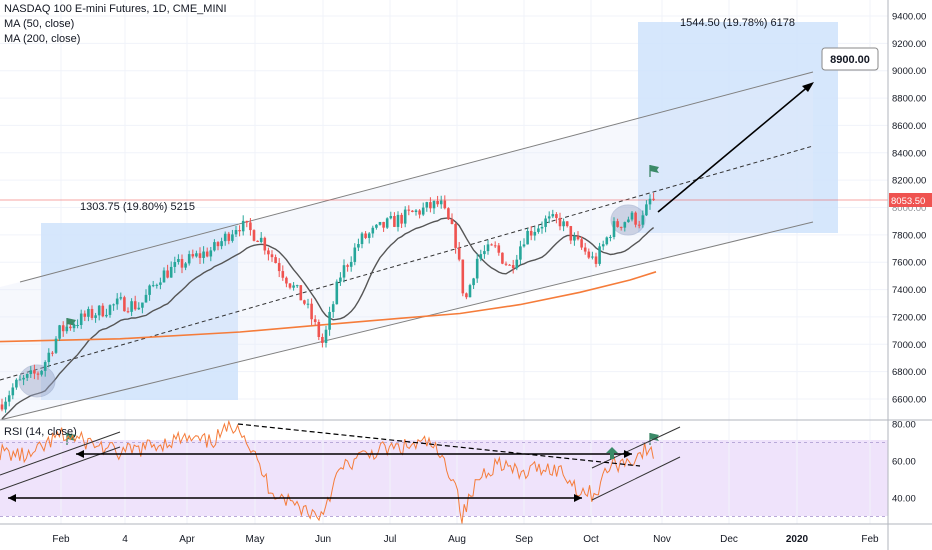 The height and width of the screenshot is (550, 932). What do you see at coordinates (904, 499) in the screenshot?
I see `rsi-axis-tick: 40.00` at bounding box center [904, 499].